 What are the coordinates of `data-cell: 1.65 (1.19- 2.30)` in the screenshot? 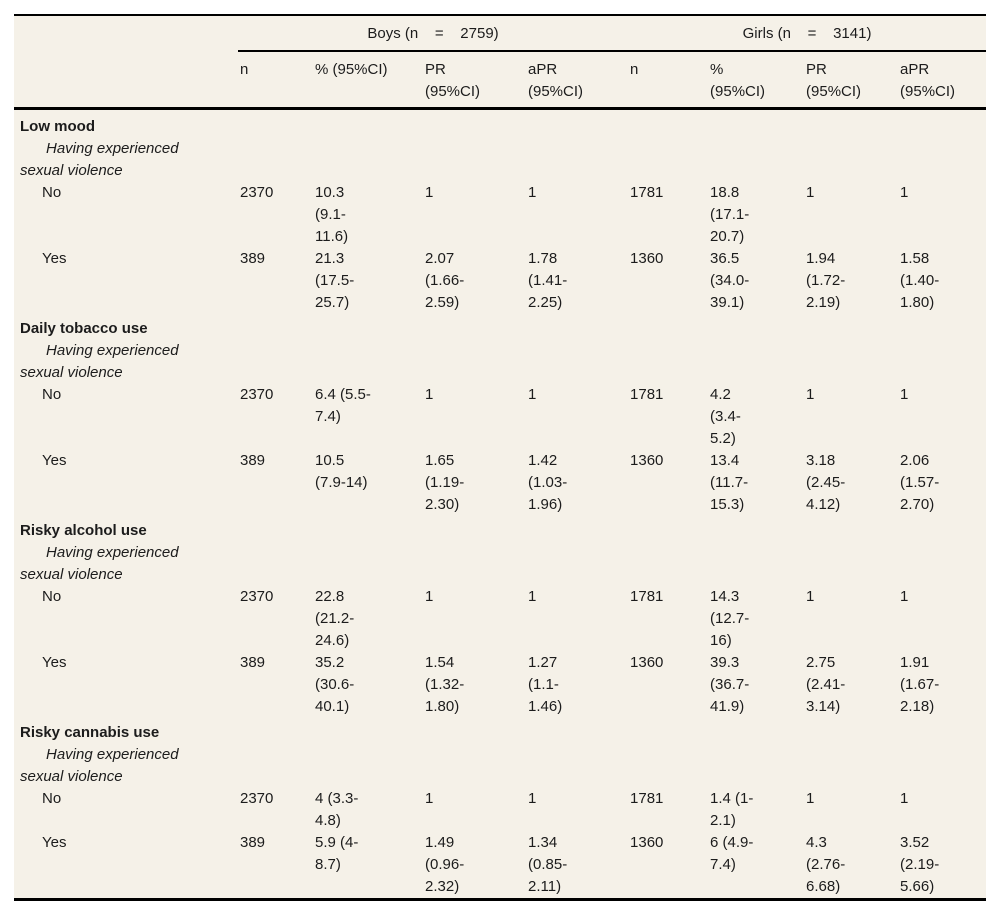 It's located at (445, 482).